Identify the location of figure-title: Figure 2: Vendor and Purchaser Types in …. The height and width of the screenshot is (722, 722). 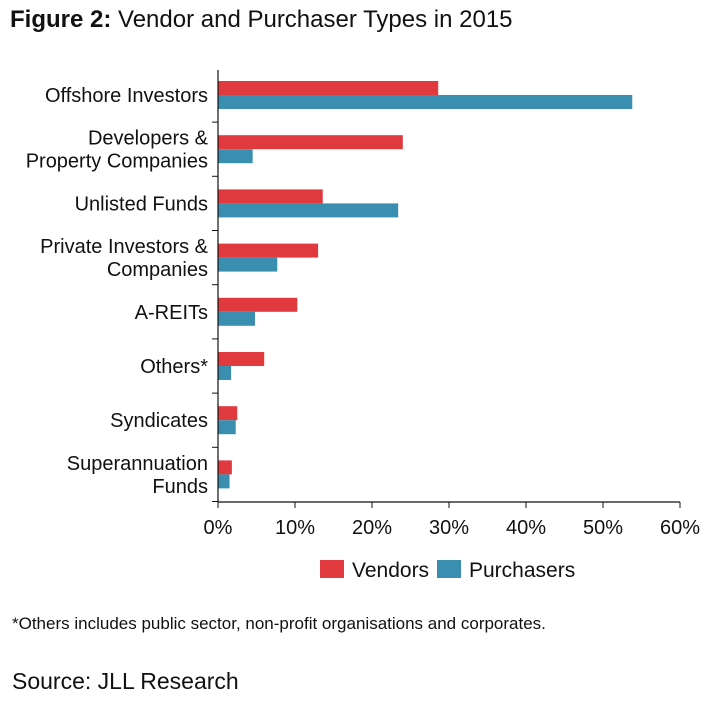
(261, 20).